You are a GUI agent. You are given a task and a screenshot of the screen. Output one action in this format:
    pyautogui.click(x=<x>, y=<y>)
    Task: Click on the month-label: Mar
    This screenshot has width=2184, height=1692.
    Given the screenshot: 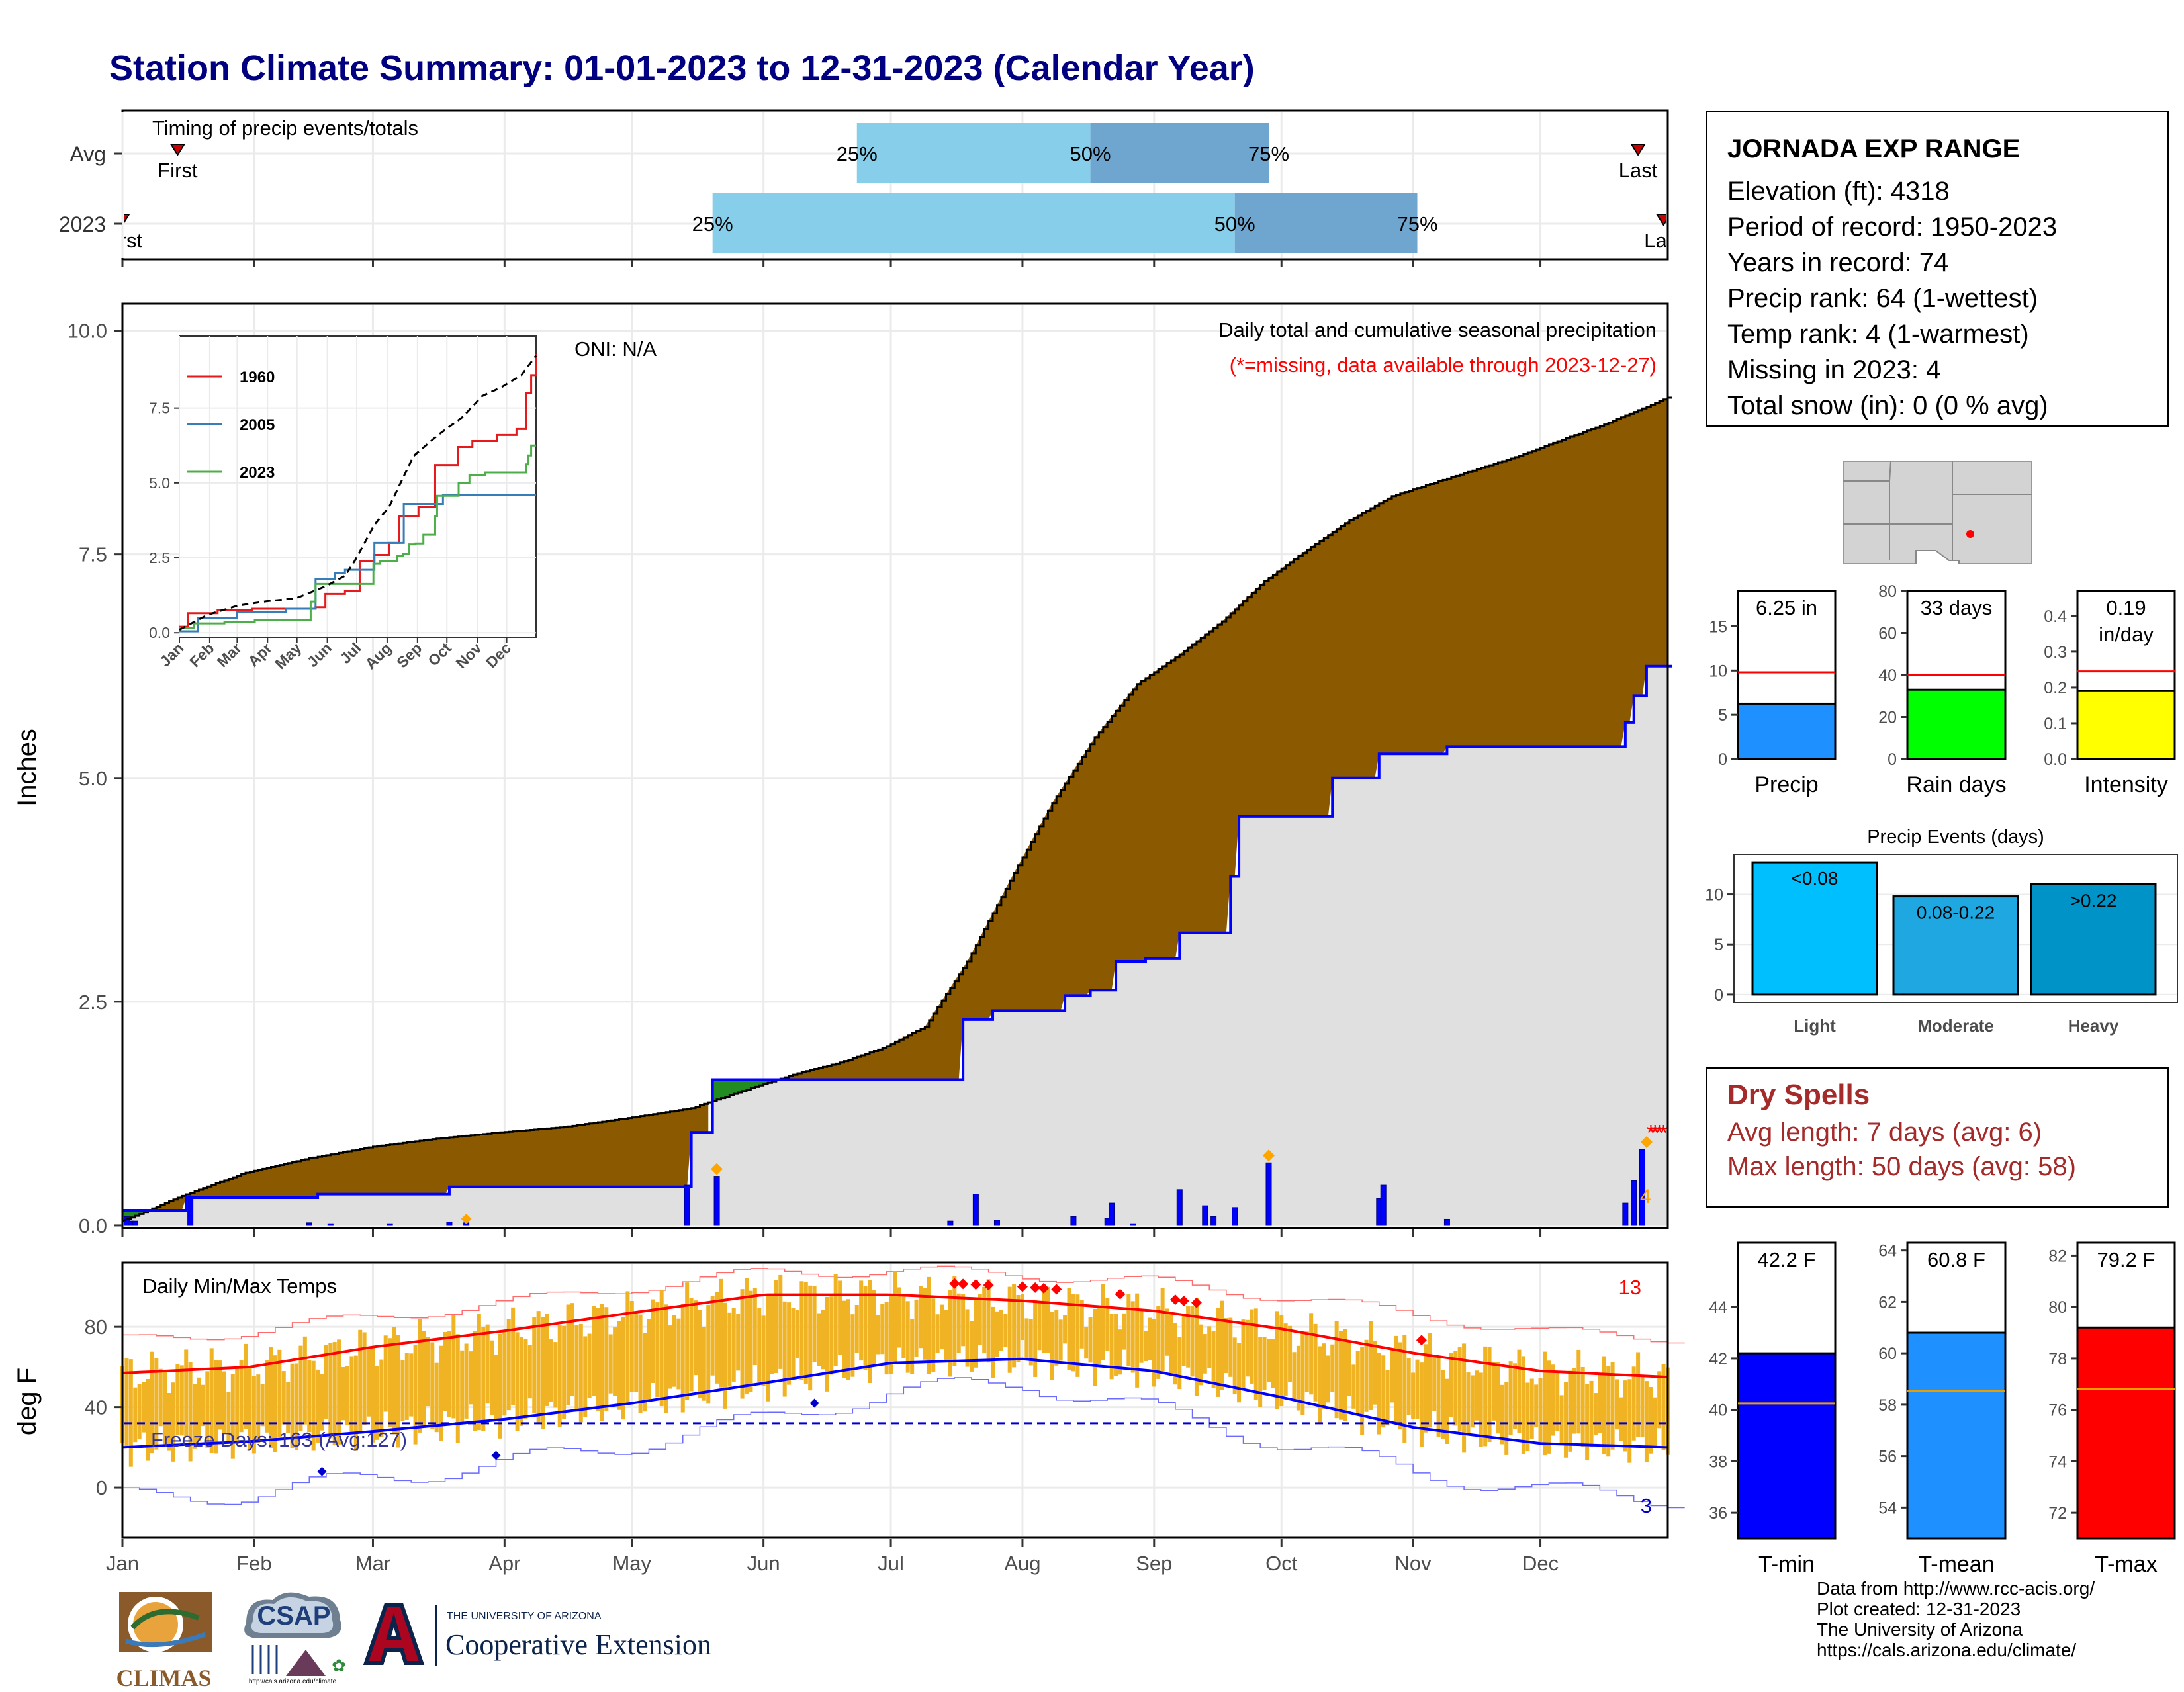 What is the action you would take?
    pyautogui.click(x=372, y=1563)
    